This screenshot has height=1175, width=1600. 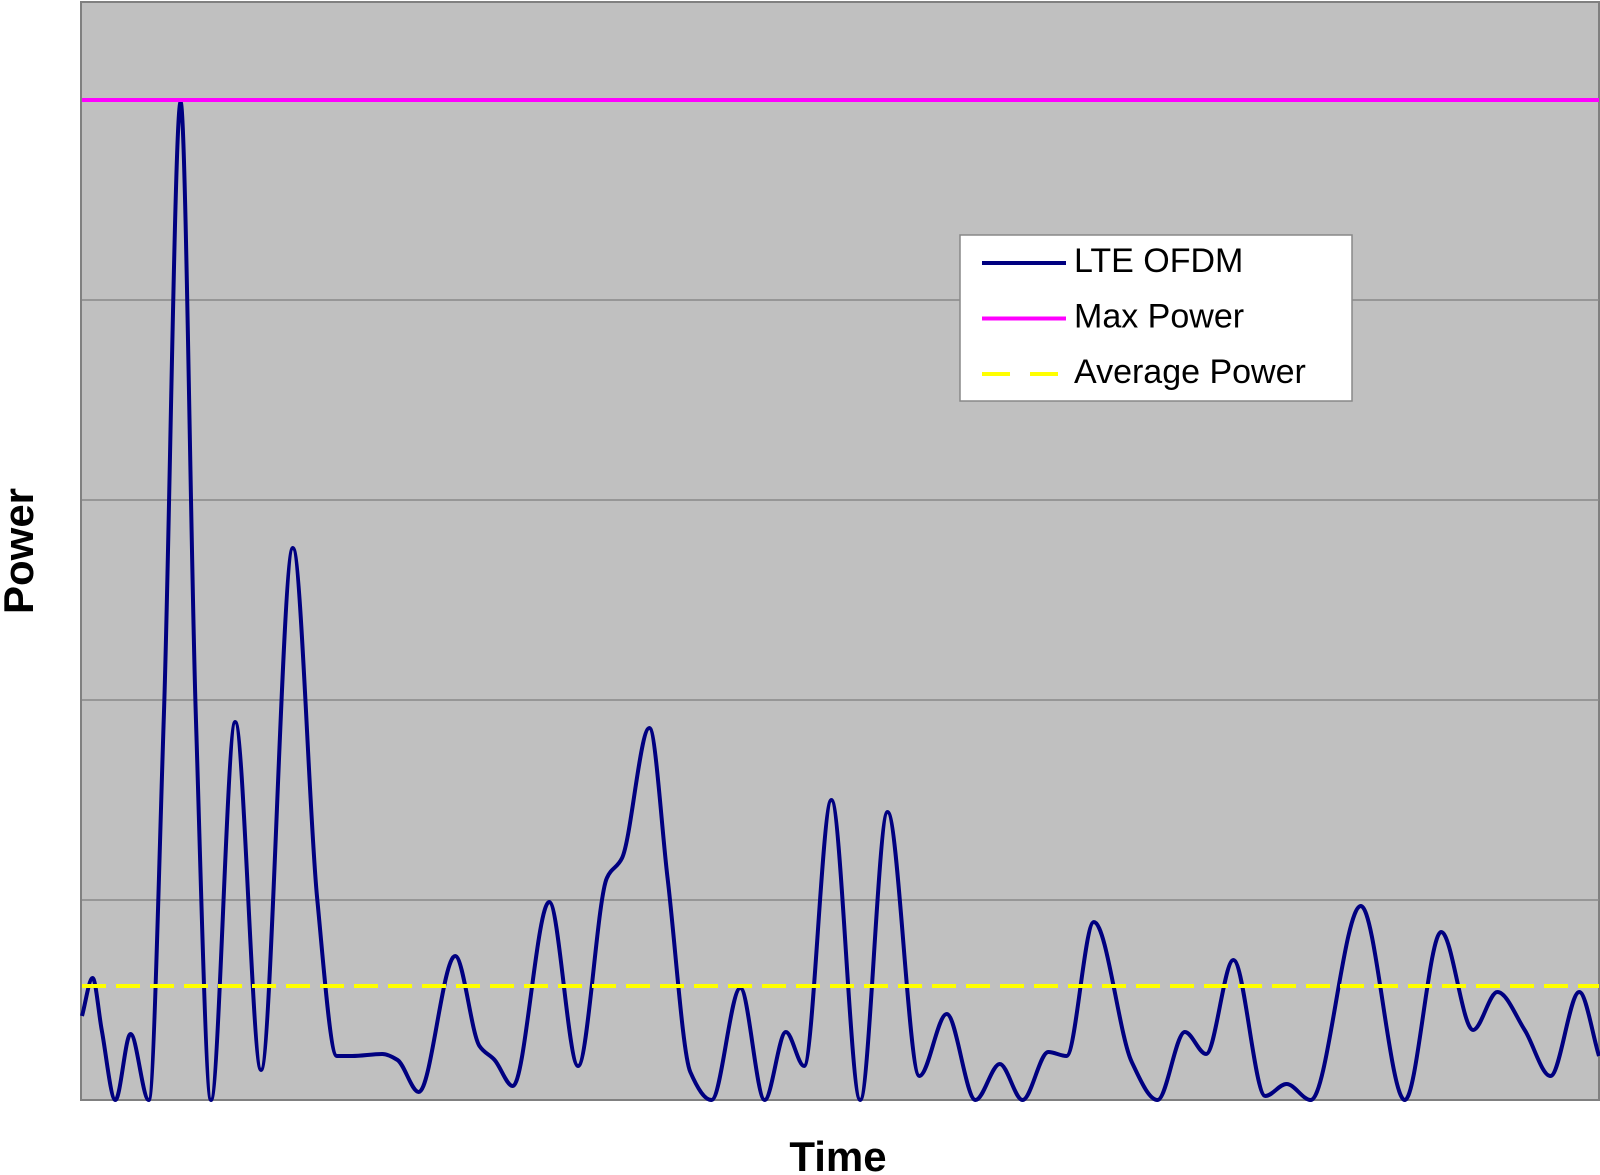 I want to click on y-axis-title: Power, so click(x=21, y=551).